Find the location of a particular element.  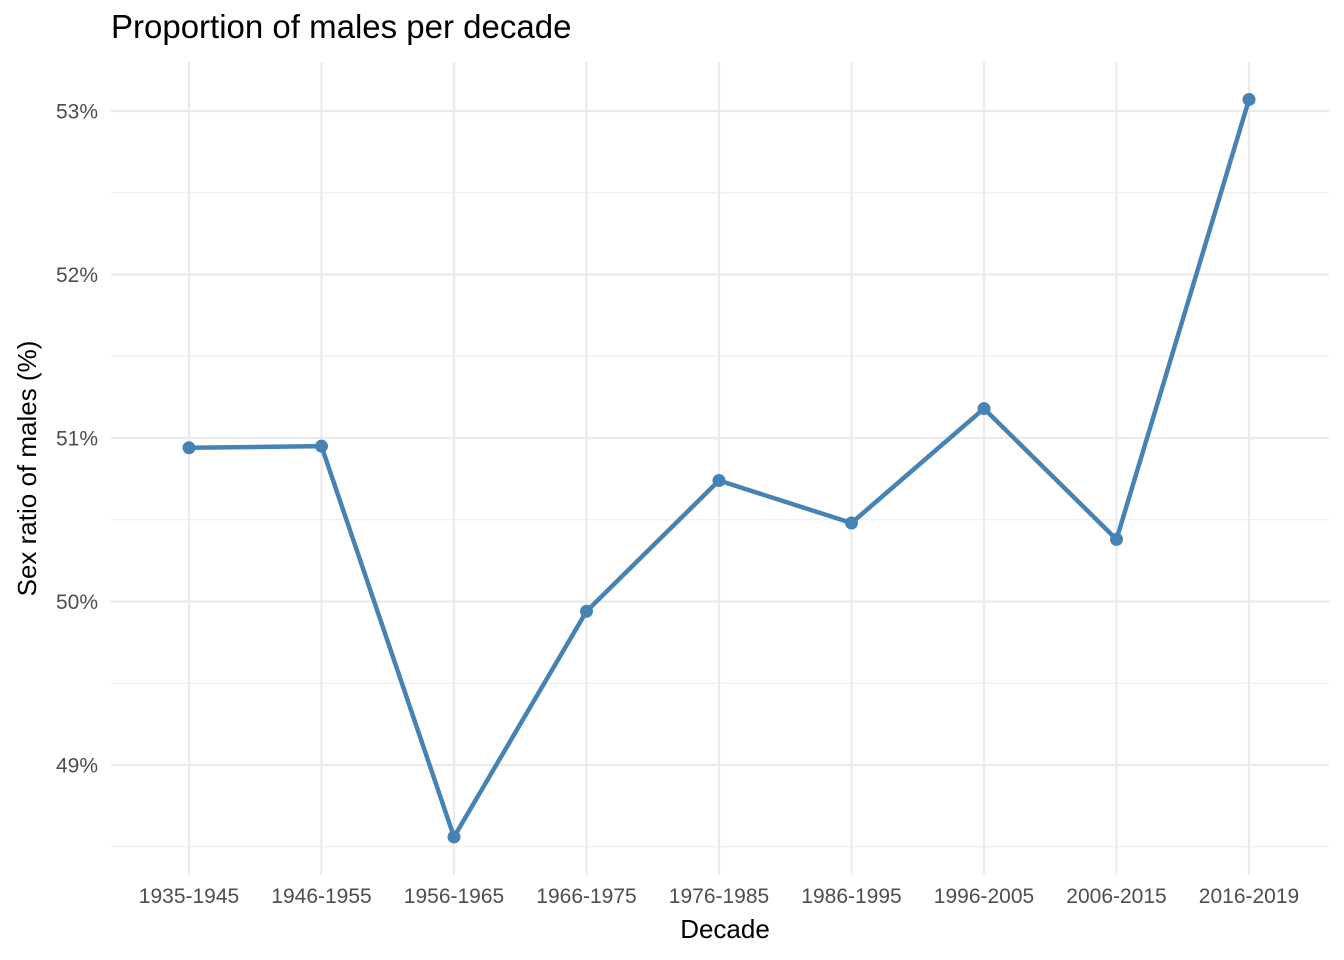

y-axis-ticks: 49% 50% 51% 52% 53% is located at coordinates (77, 439).